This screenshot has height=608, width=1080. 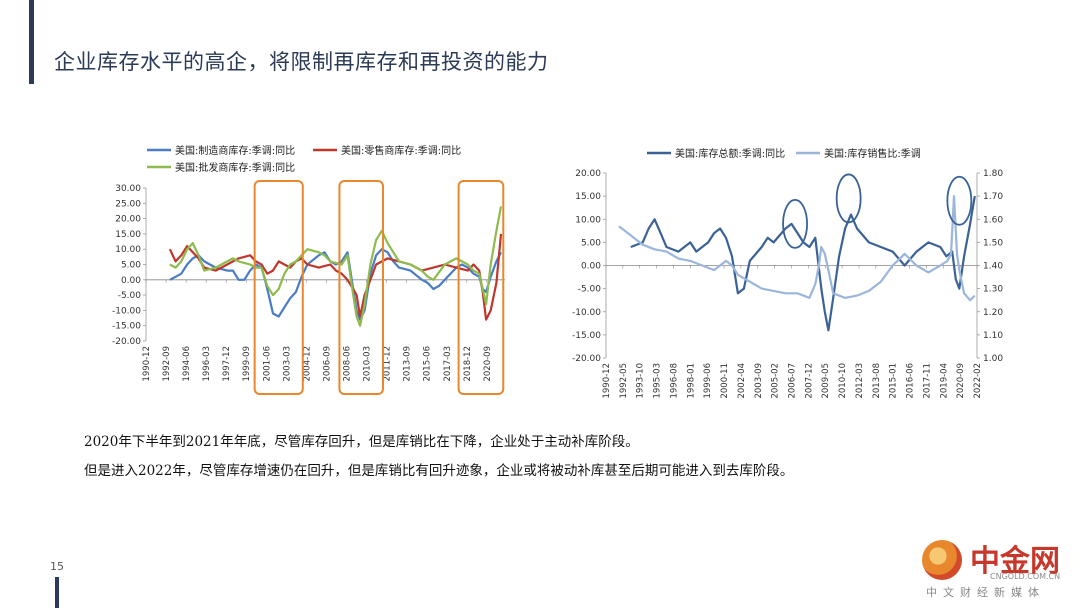 I want to click on x-tick-label: 2016-06, so click(x=911, y=381).